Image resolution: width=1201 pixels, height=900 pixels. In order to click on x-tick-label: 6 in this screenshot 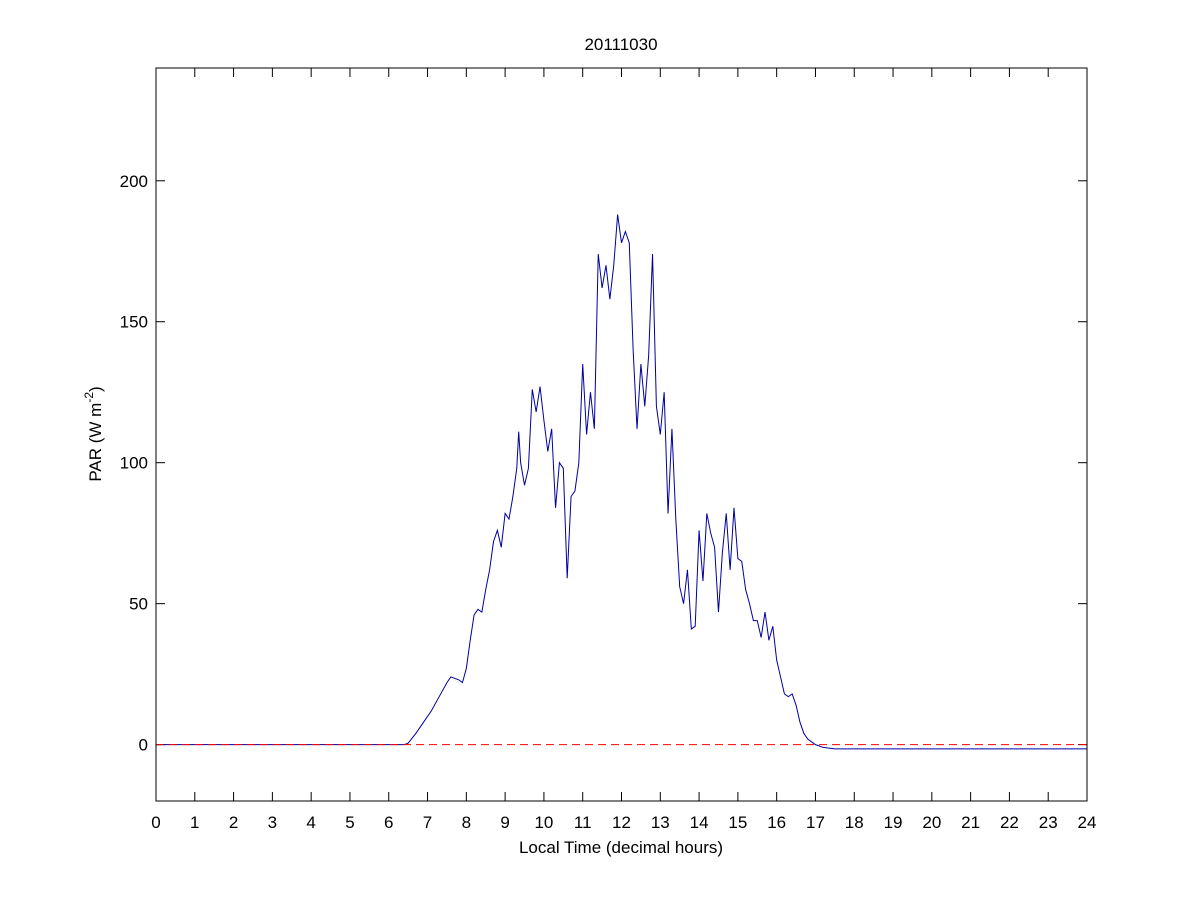, I will do `click(388, 822)`.